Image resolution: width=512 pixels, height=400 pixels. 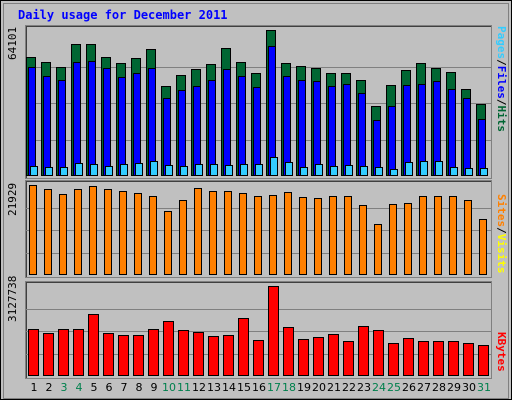 What do you see at coordinates (123, 15) in the screenshot?
I see `chart-title: Daily usage for December 2011` at bounding box center [123, 15].